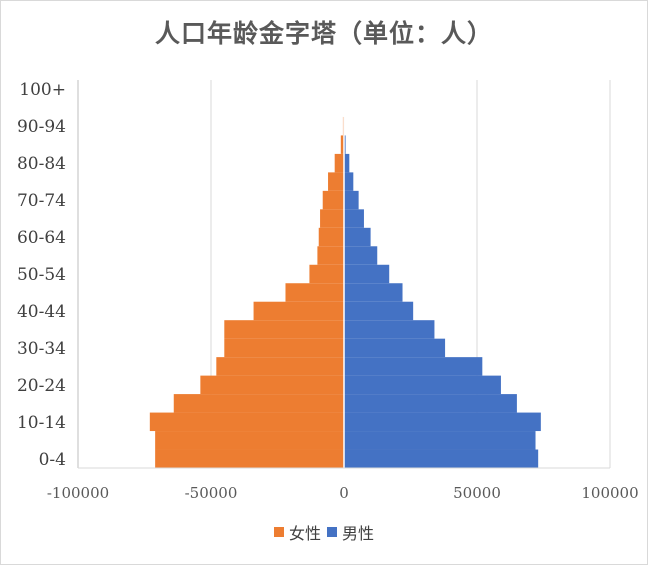  I want to click on y-tick-label: 90-94, so click(41, 127).